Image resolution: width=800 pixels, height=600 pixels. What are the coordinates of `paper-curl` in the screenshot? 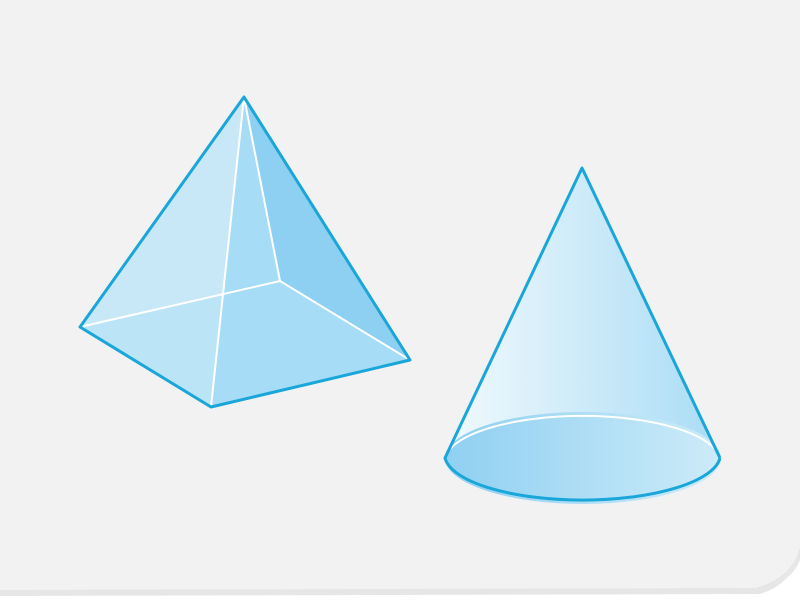 It's located at (778, 568).